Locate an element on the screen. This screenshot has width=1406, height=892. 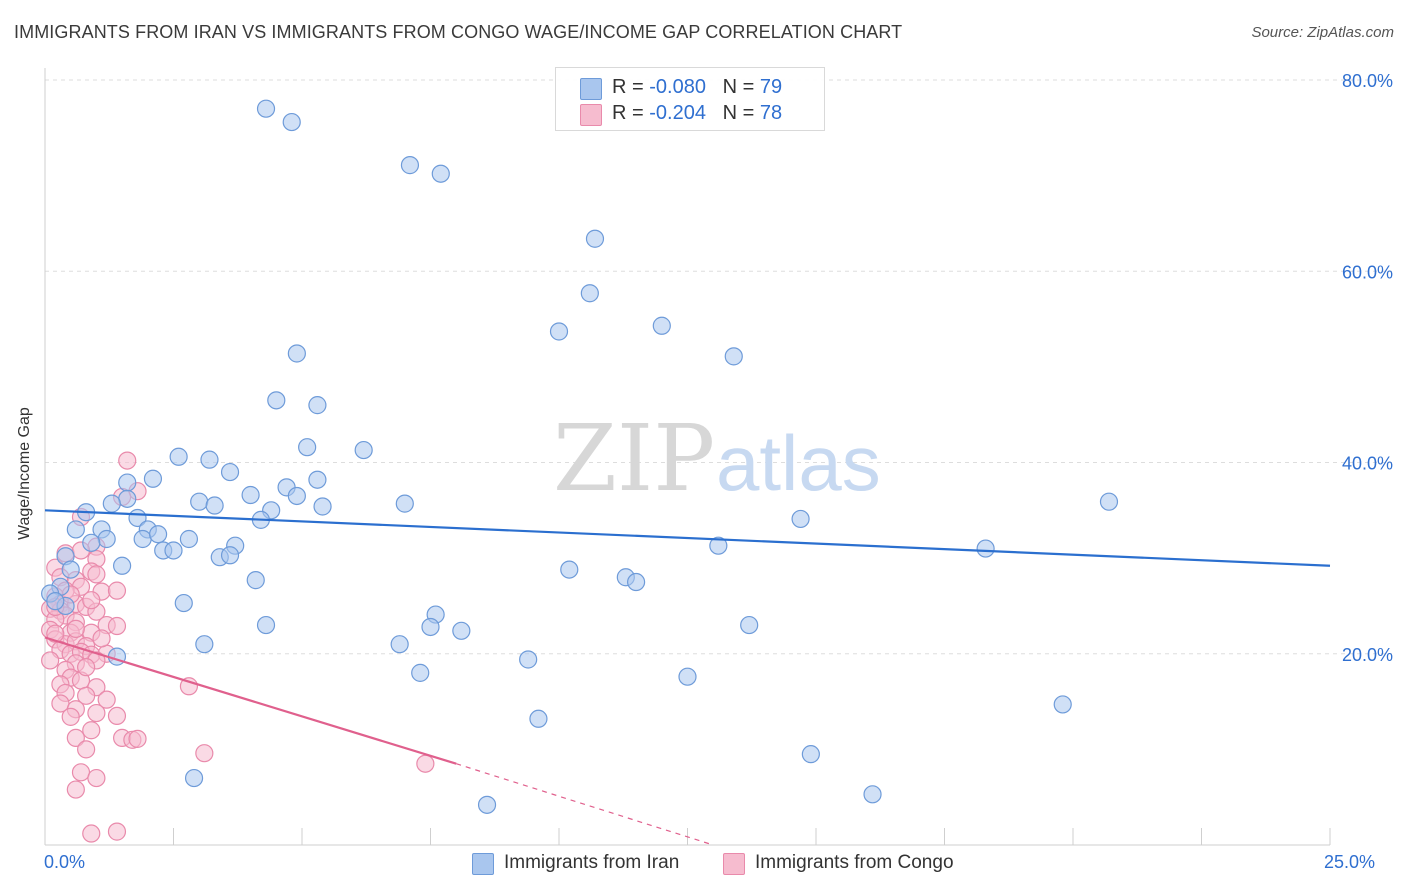
x-tick-min: 0.0% is located at coordinates (65, 862).